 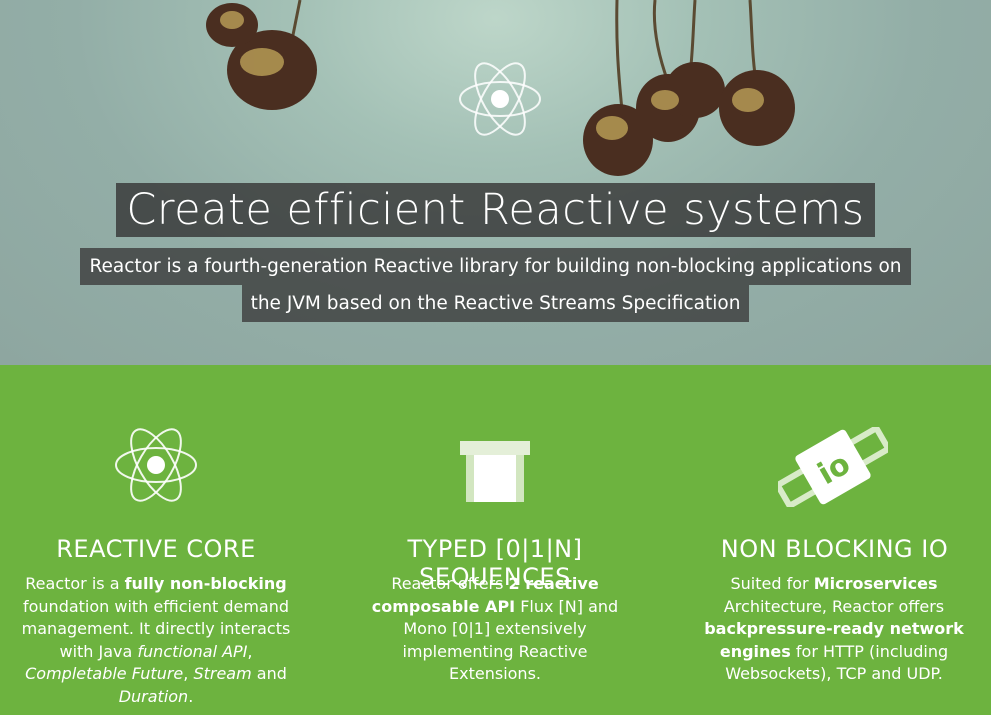 What do you see at coordinates (833, 467) in the screenshot?
I see `io-plug-icon: io` at bounding box center [833, 467].